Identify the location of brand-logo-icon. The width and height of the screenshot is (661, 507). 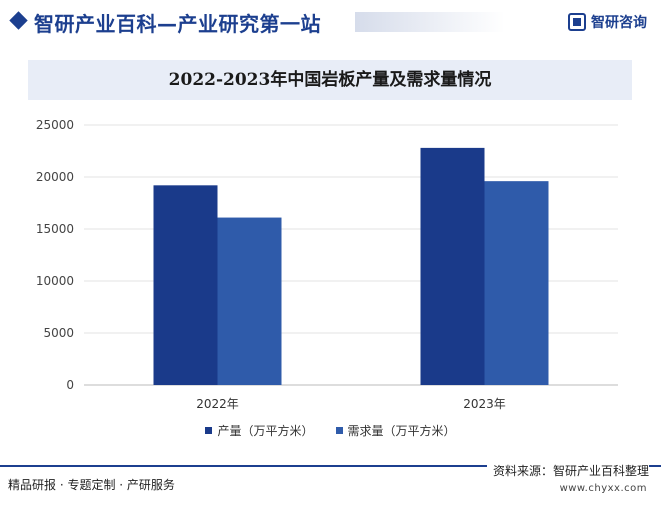
(577, 22).